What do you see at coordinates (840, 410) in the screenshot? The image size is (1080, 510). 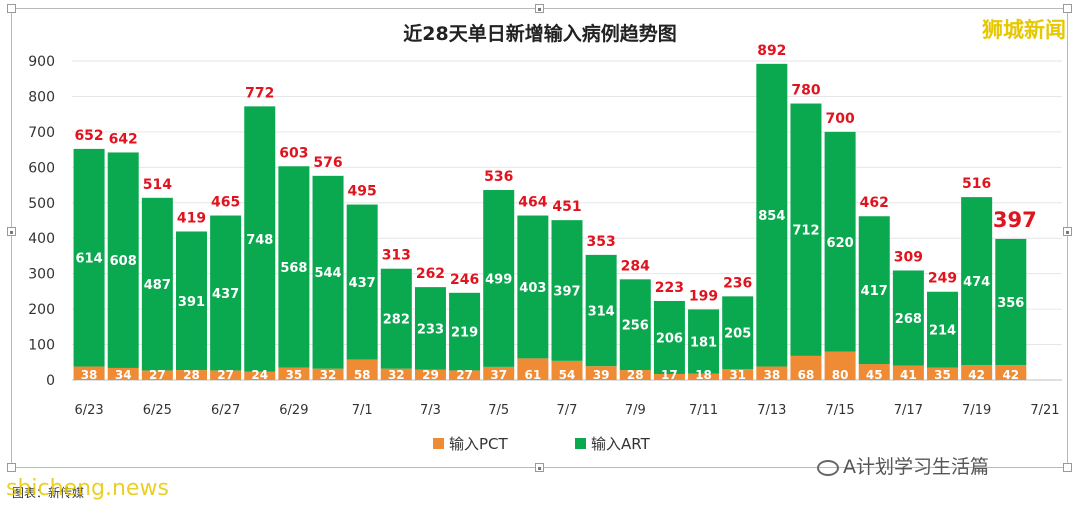 I see `x-tick-label: 7/15` at bounding box center [840, 410].